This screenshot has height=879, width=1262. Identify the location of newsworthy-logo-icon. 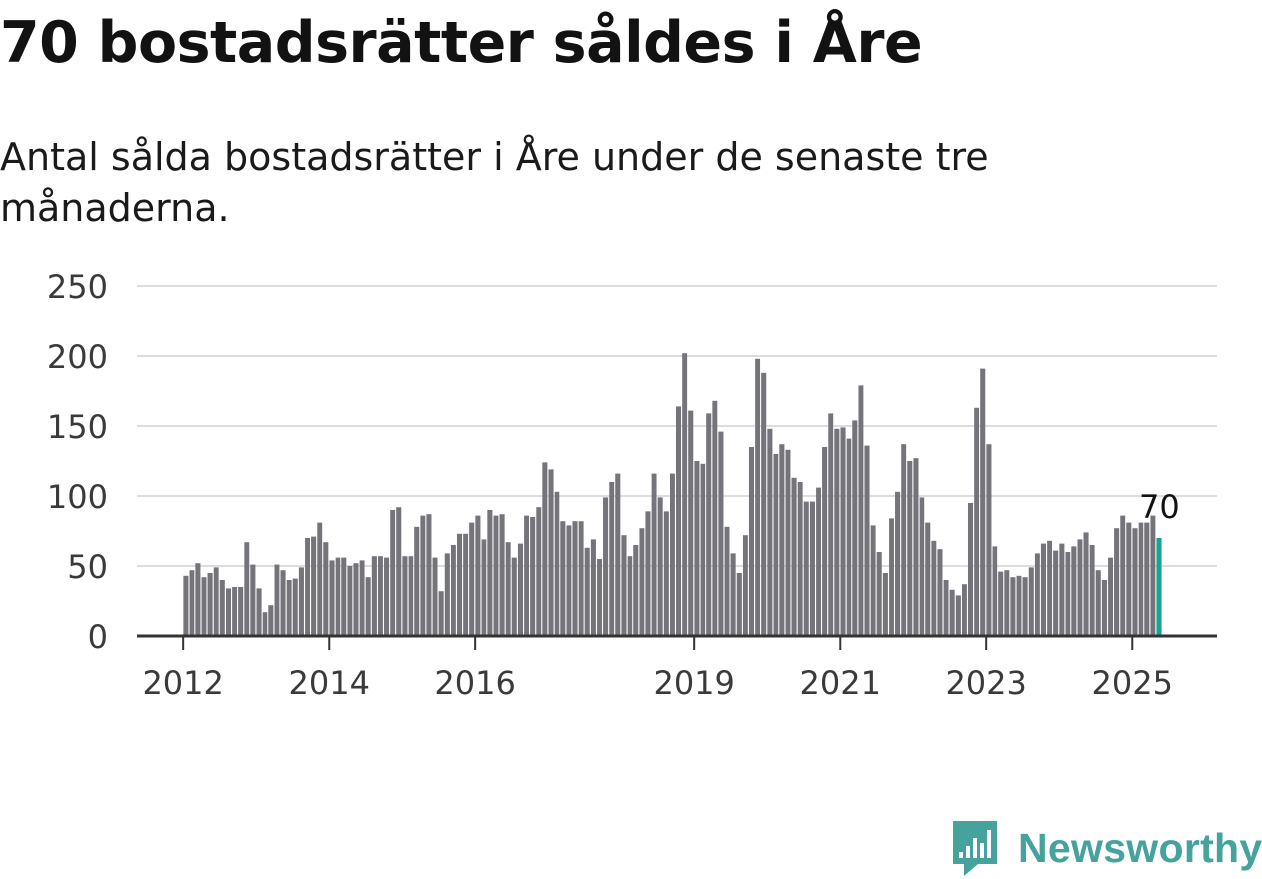
(975, 848).